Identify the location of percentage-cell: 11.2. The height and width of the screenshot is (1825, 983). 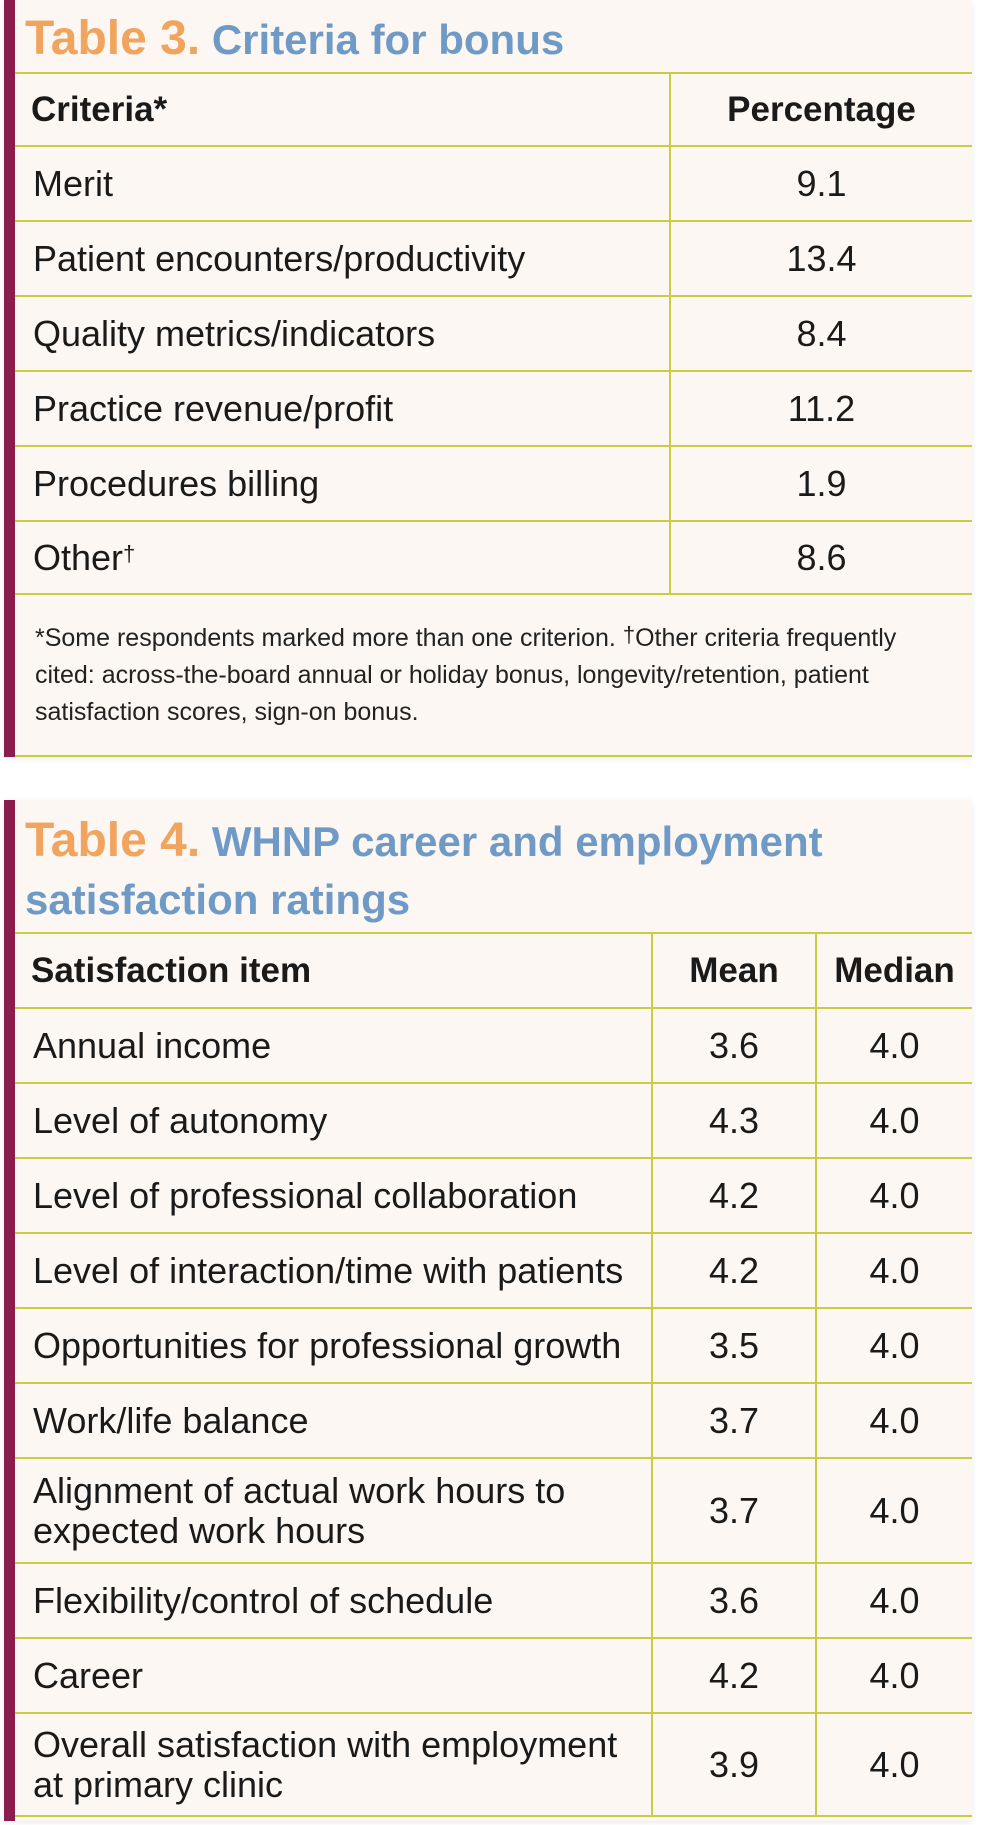
(820, 408).